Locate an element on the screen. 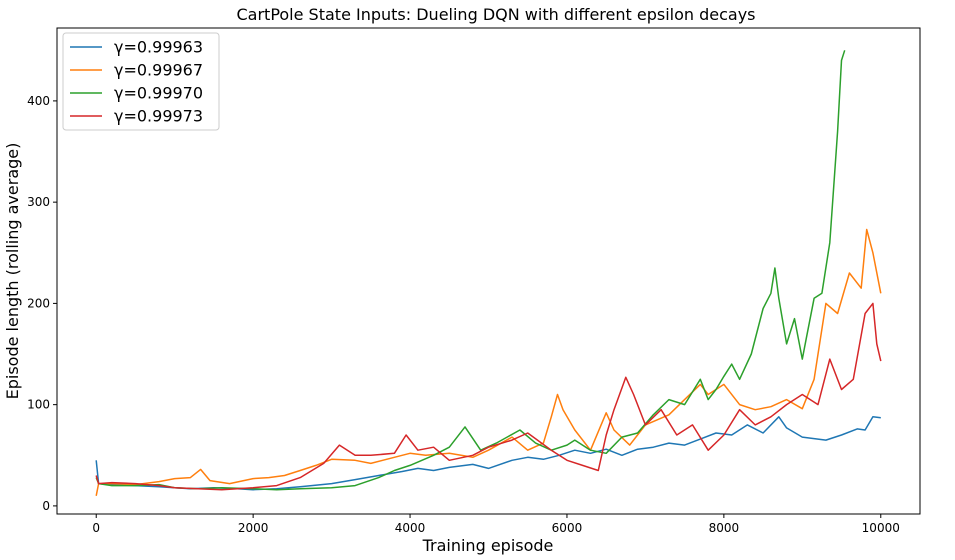 This screenshot has height=560, width=955. x-axis: 0 2000 4000 6000 8000 10000 is located at coordinates (496, 524).